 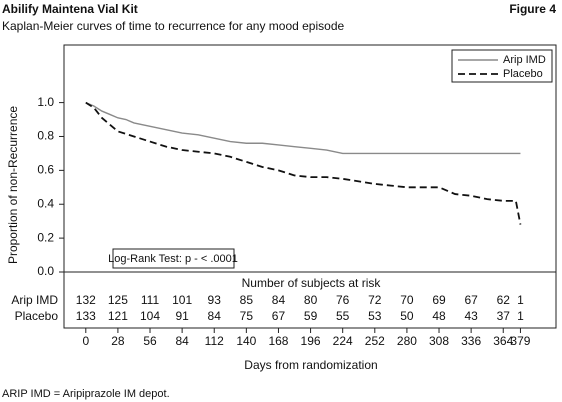 What do you see at coordinates (246, 341) in the screenshot?
I see `x-tick-label: 140` at bounding box center [246, 341].